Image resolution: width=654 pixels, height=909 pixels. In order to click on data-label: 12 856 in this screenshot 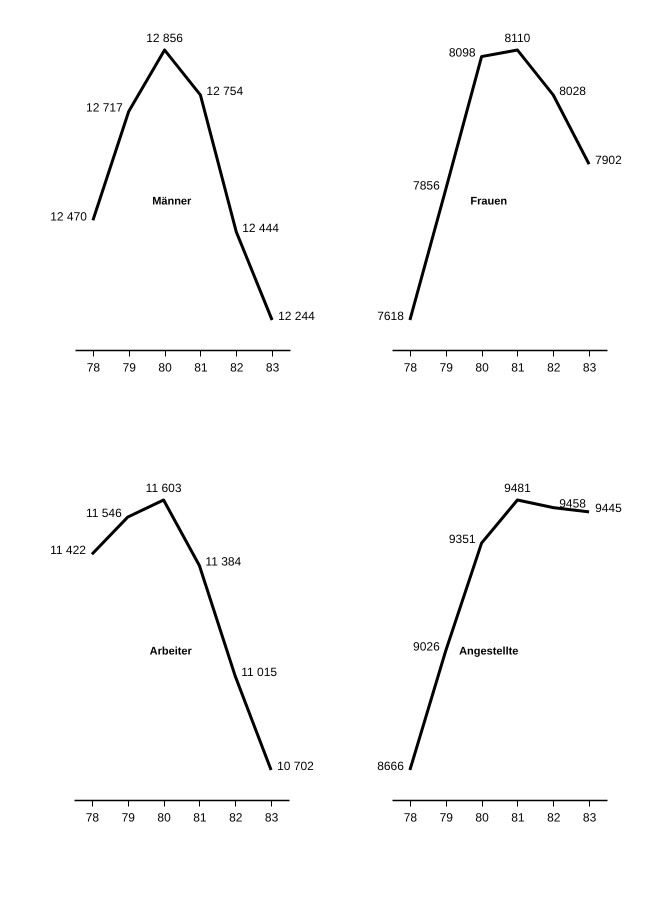, I will do `click(165, 38)`.